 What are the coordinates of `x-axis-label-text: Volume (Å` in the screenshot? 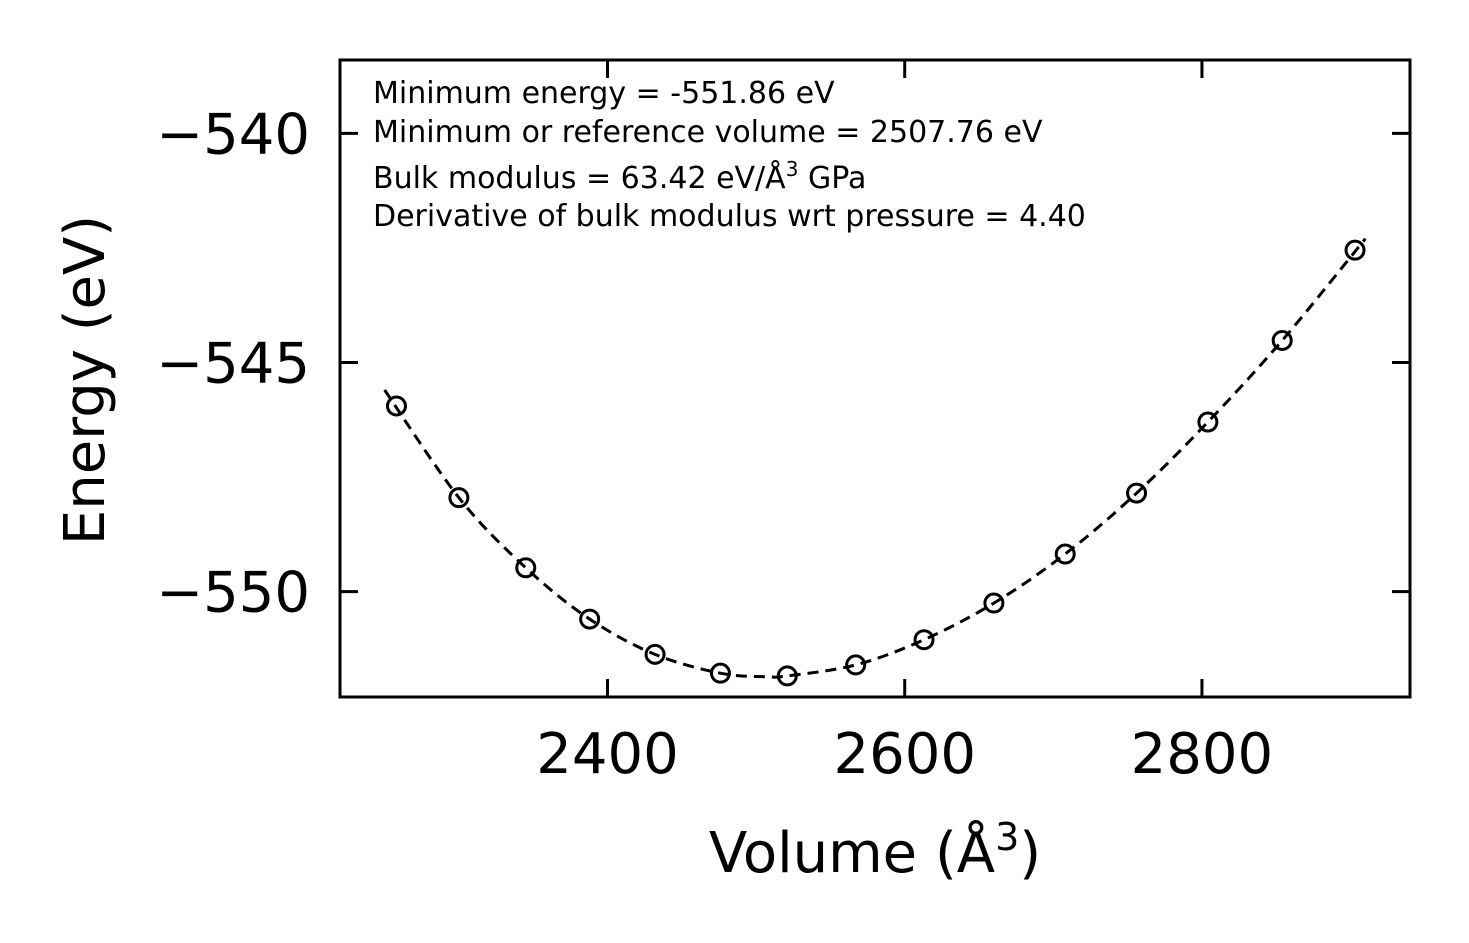 It's located at (852, 853).